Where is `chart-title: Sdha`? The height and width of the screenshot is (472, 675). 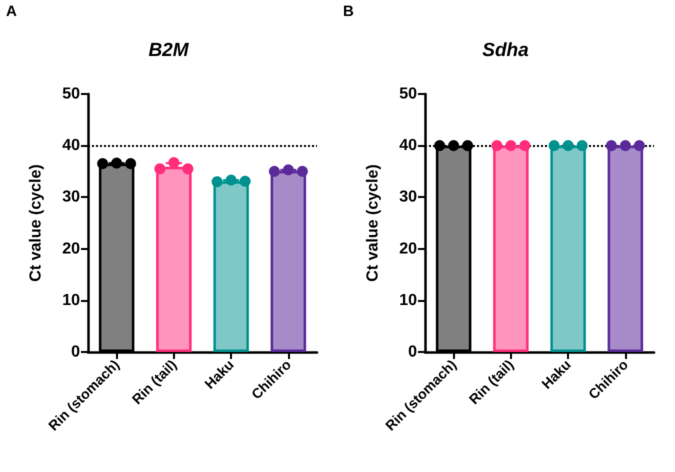 chart-title: Sdha is located at coordinates (506, 50).